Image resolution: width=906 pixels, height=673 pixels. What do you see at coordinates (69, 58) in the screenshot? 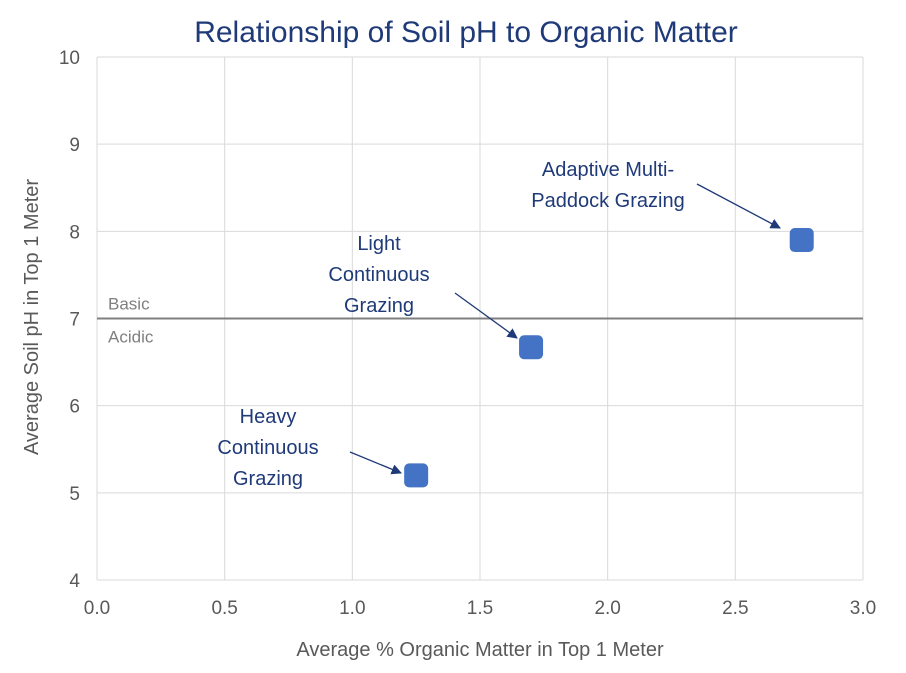
I see `y-tick-label: 10` at bounding box center [69, 58].